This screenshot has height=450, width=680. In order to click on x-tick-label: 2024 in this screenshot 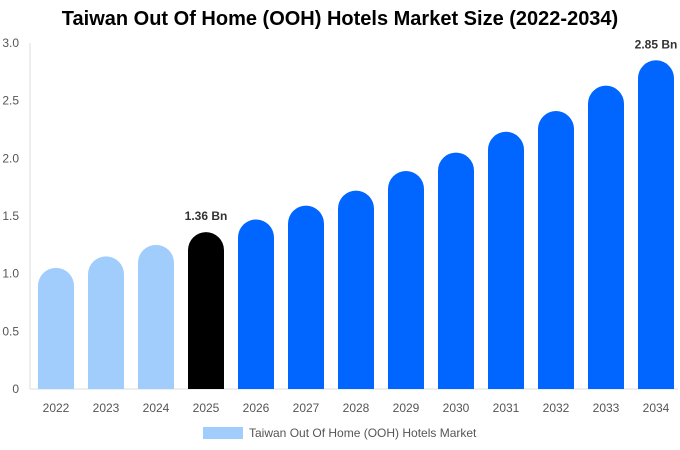, I will do `click(156, 408)`.